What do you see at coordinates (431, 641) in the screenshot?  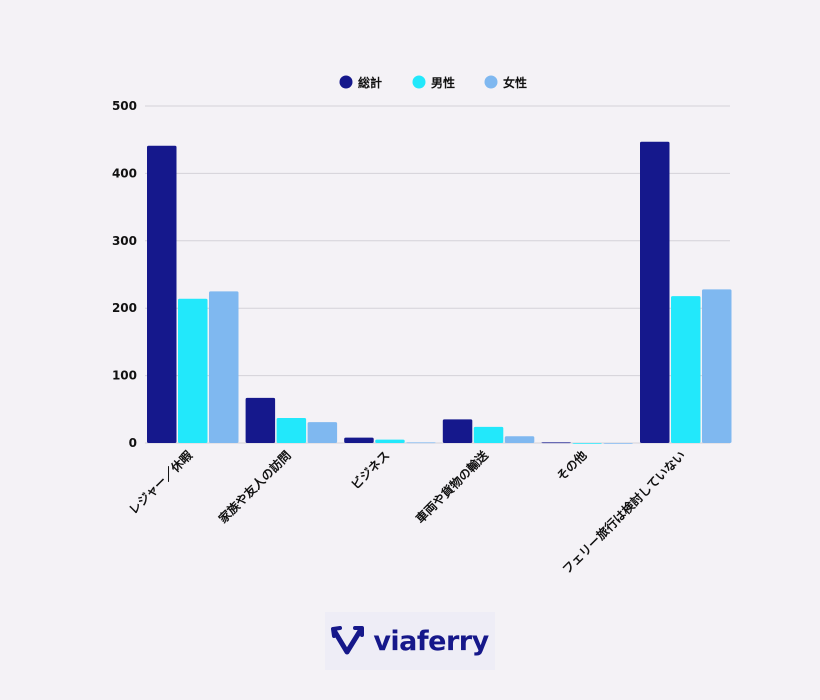 I see `logo-text: viaferry` at bounding box center [431, 641].